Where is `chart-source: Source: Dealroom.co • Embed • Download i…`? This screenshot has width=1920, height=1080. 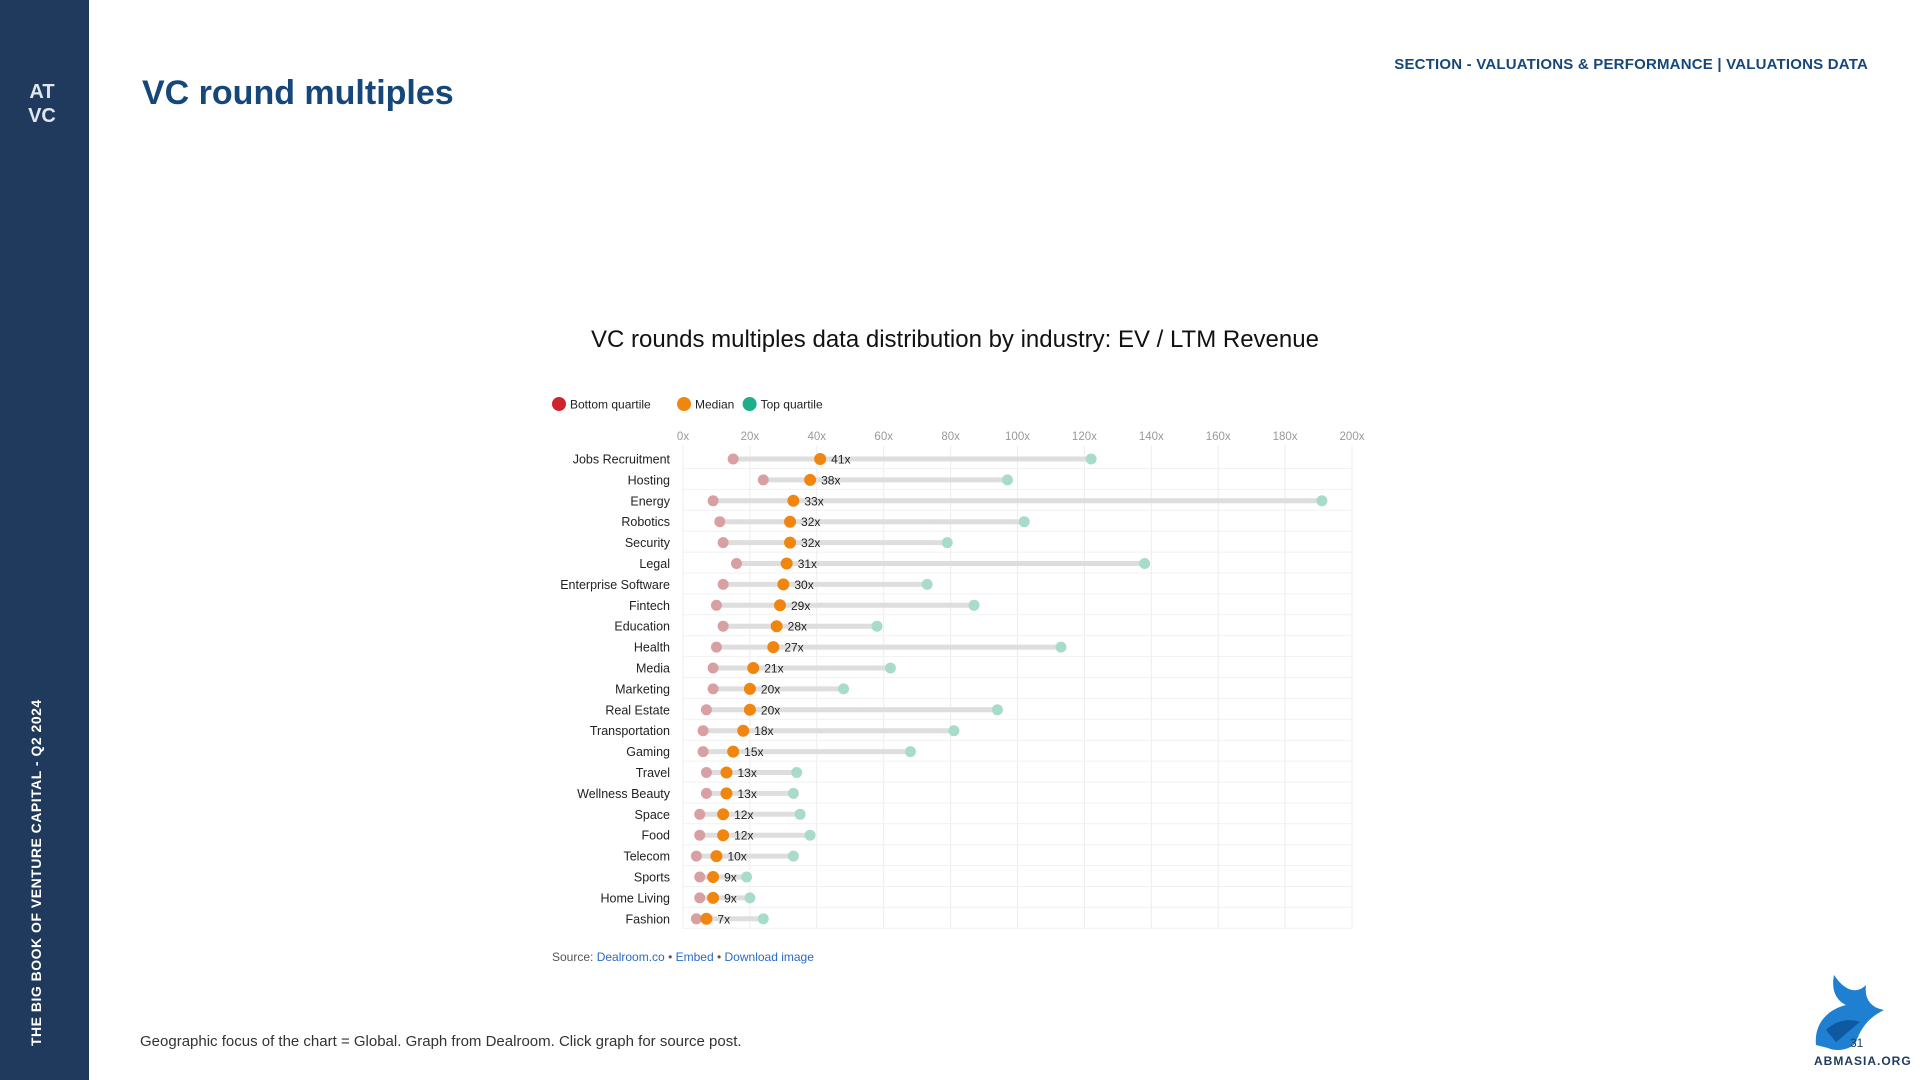 chart-source: Source: Dealroom.co • Embed • Download i… is located at coordinates (683, 957).